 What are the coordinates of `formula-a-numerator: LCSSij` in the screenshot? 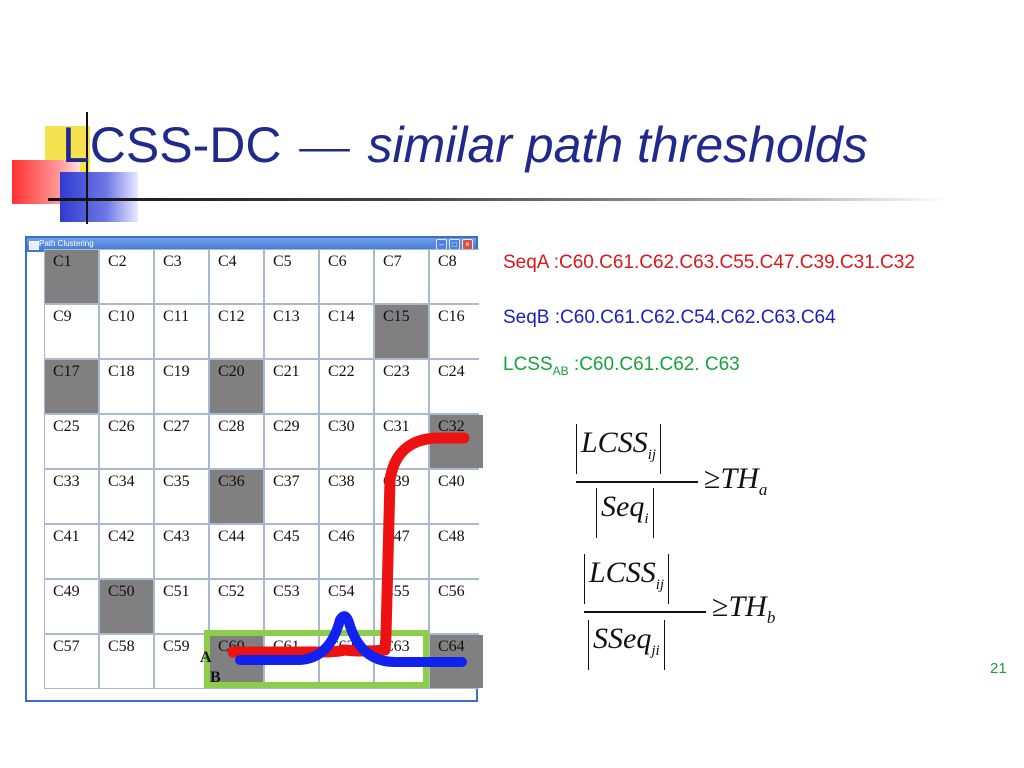 It's located at (619, 449).